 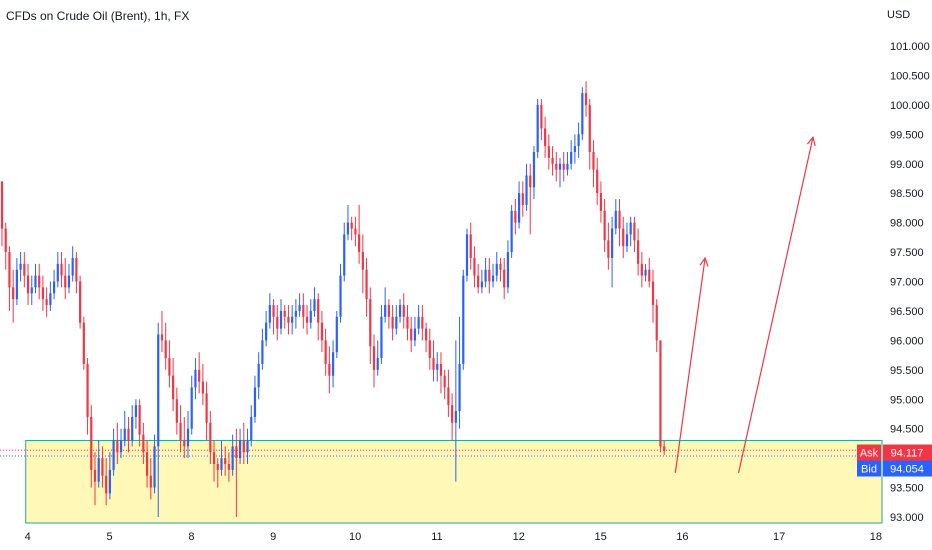 I want to click on y-tick-label: 95.000, so click(x=907, y=400).